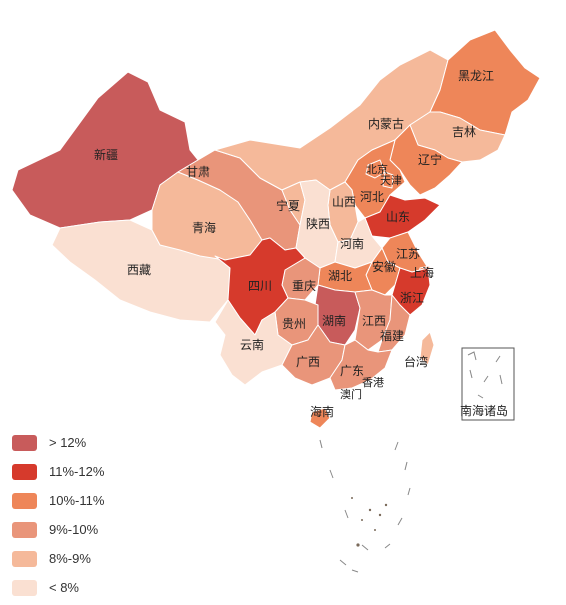 The image size is (566, 605). Describe the element at coordinates (64, 587) in the screenshot. I see `legend-label: < 8%` at that location.